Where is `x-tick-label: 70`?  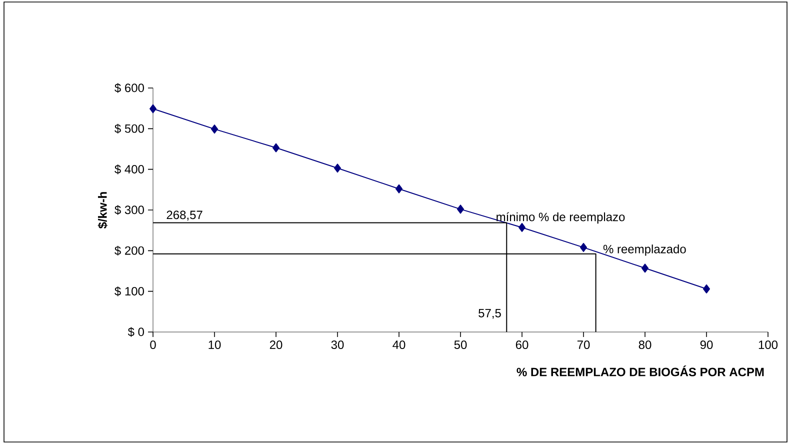
x-tick-label: 70 is located at coordinates (583, 345).